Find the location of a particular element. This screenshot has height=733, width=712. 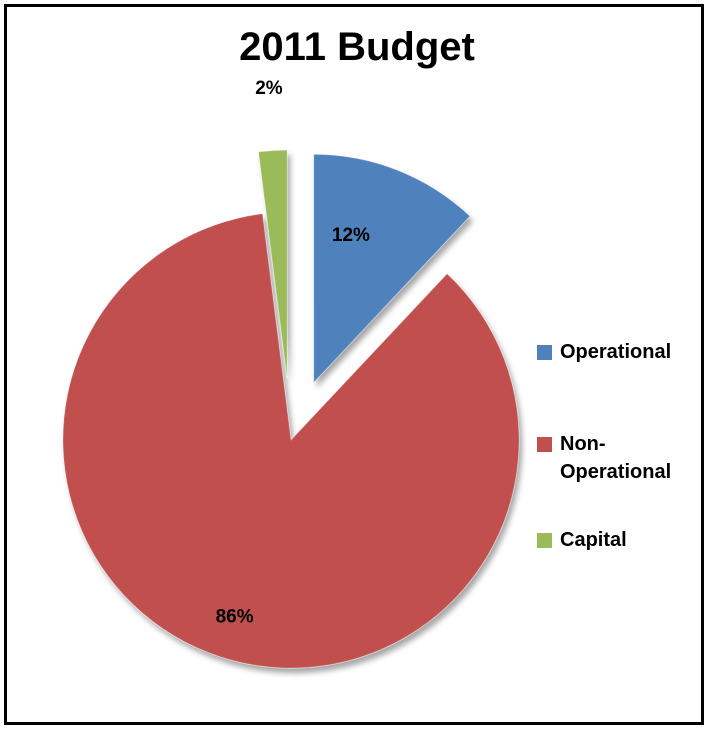

legend-label-operational: Operational is located at coordinates (616, 352).